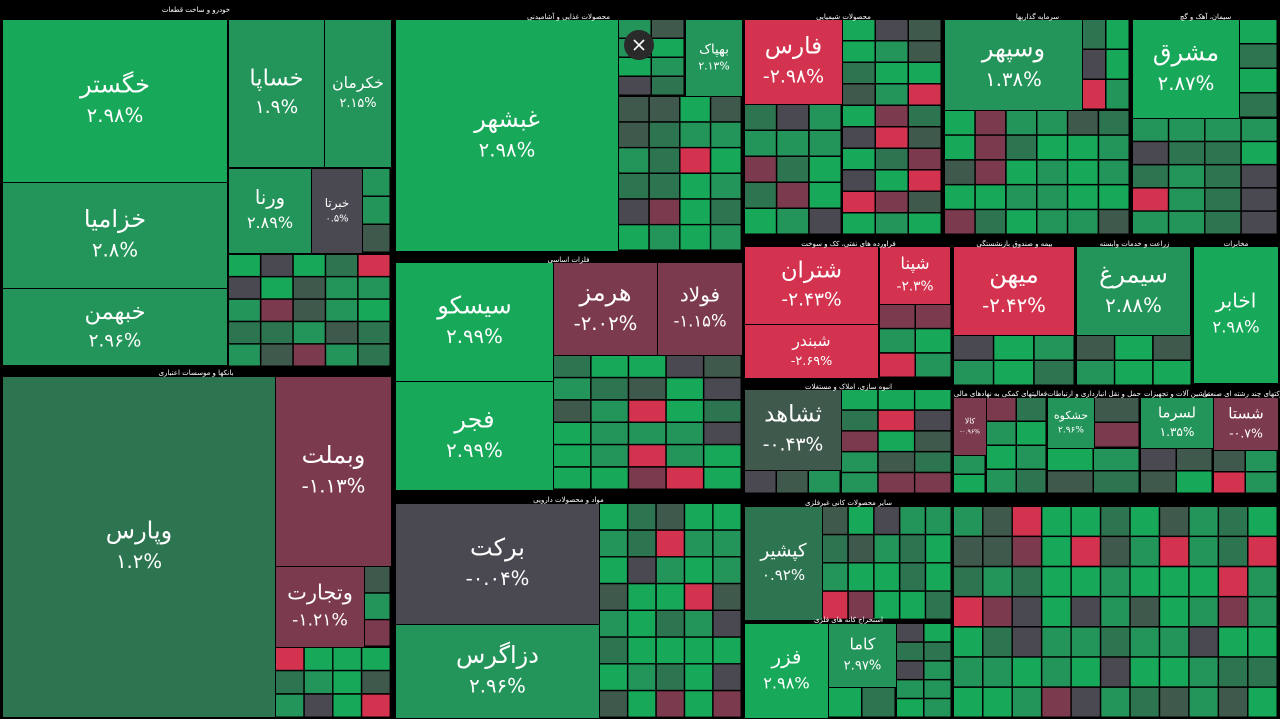 Image resolution: width=1280 pixels, height=719 pixels. I want to click on close-icon, so click(639, 45).